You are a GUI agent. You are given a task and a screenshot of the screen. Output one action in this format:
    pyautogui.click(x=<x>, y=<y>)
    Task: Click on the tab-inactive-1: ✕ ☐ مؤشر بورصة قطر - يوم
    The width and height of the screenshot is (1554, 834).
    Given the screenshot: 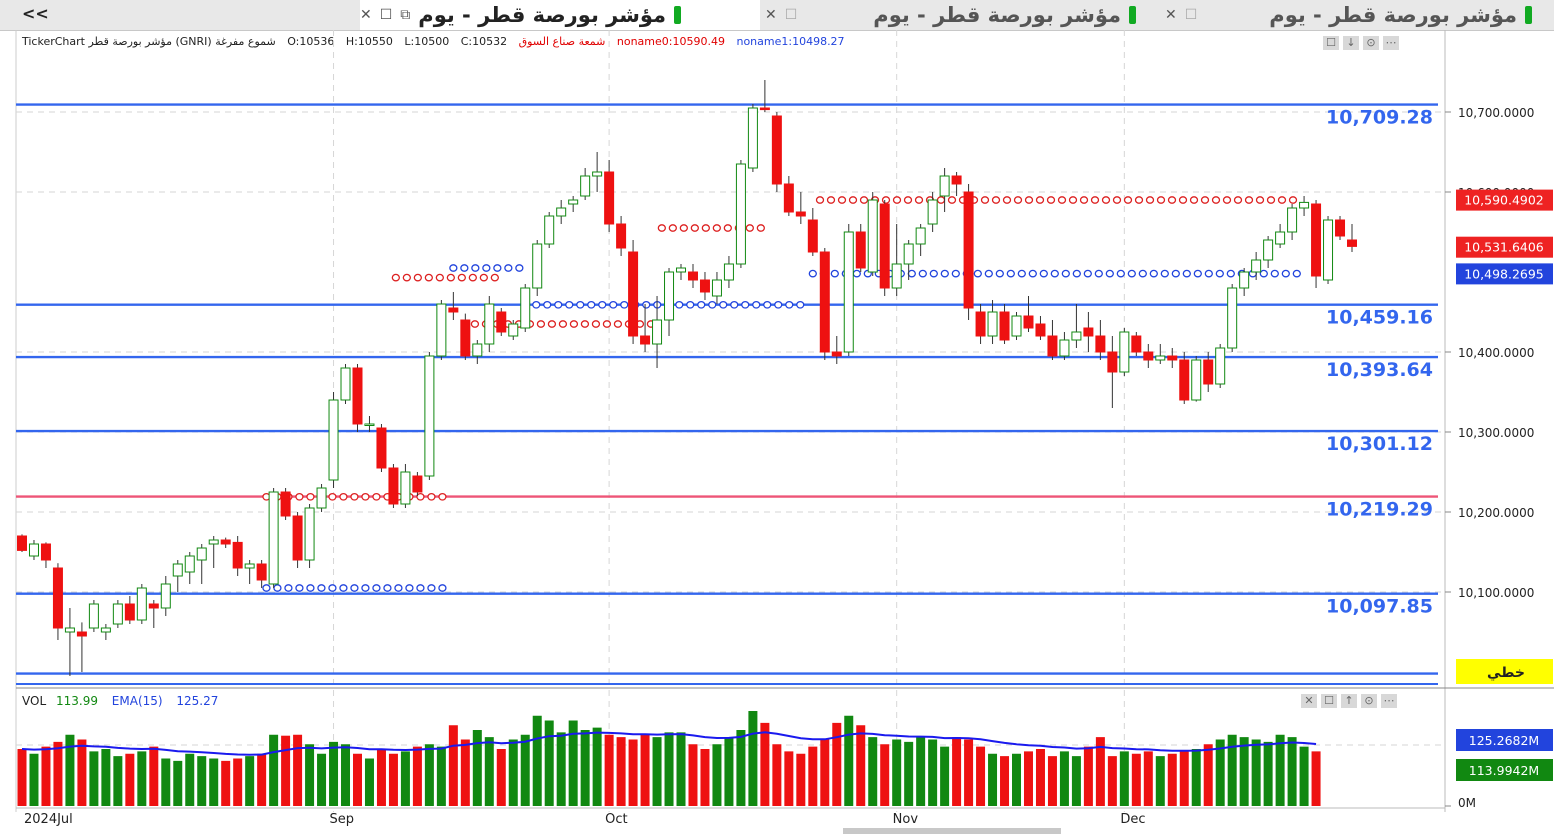 What is the action you would take?
    pyautogui.click(x=960, y=15)
    